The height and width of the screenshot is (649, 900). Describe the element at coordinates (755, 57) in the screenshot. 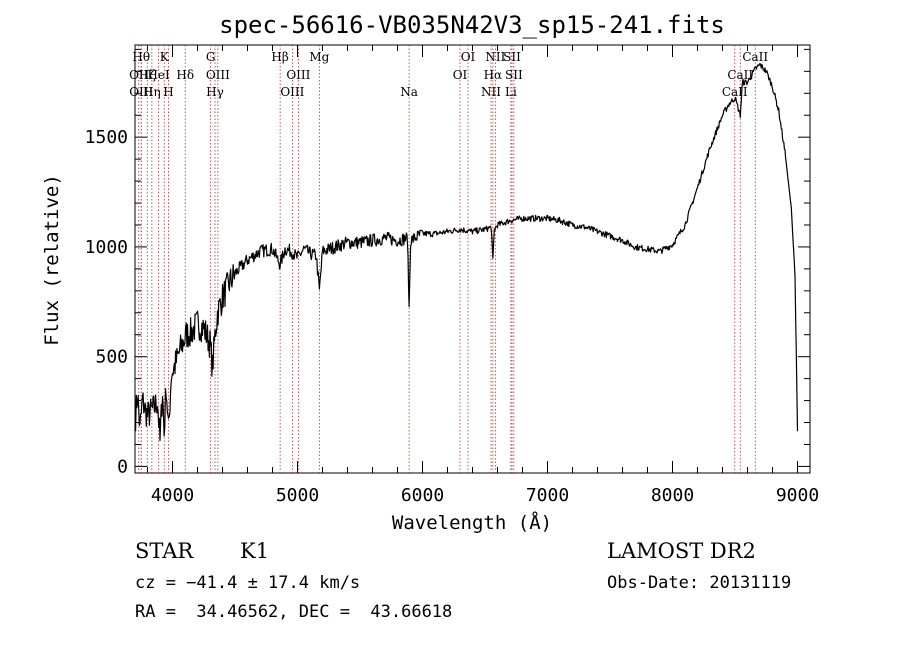

I see `line-label-27: CaII` at that location.